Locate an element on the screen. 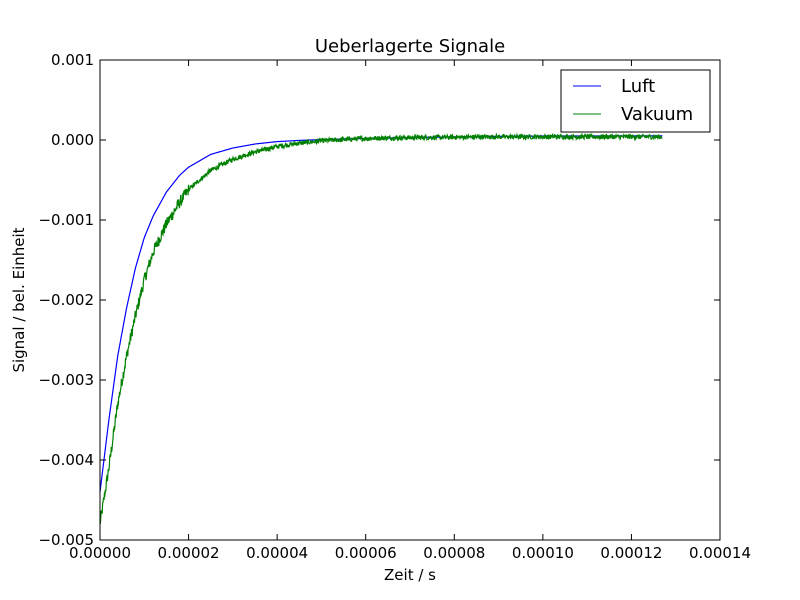 The image size is (800, 600). y-tick-label: 0.000 is located at coordinates (72, 140).